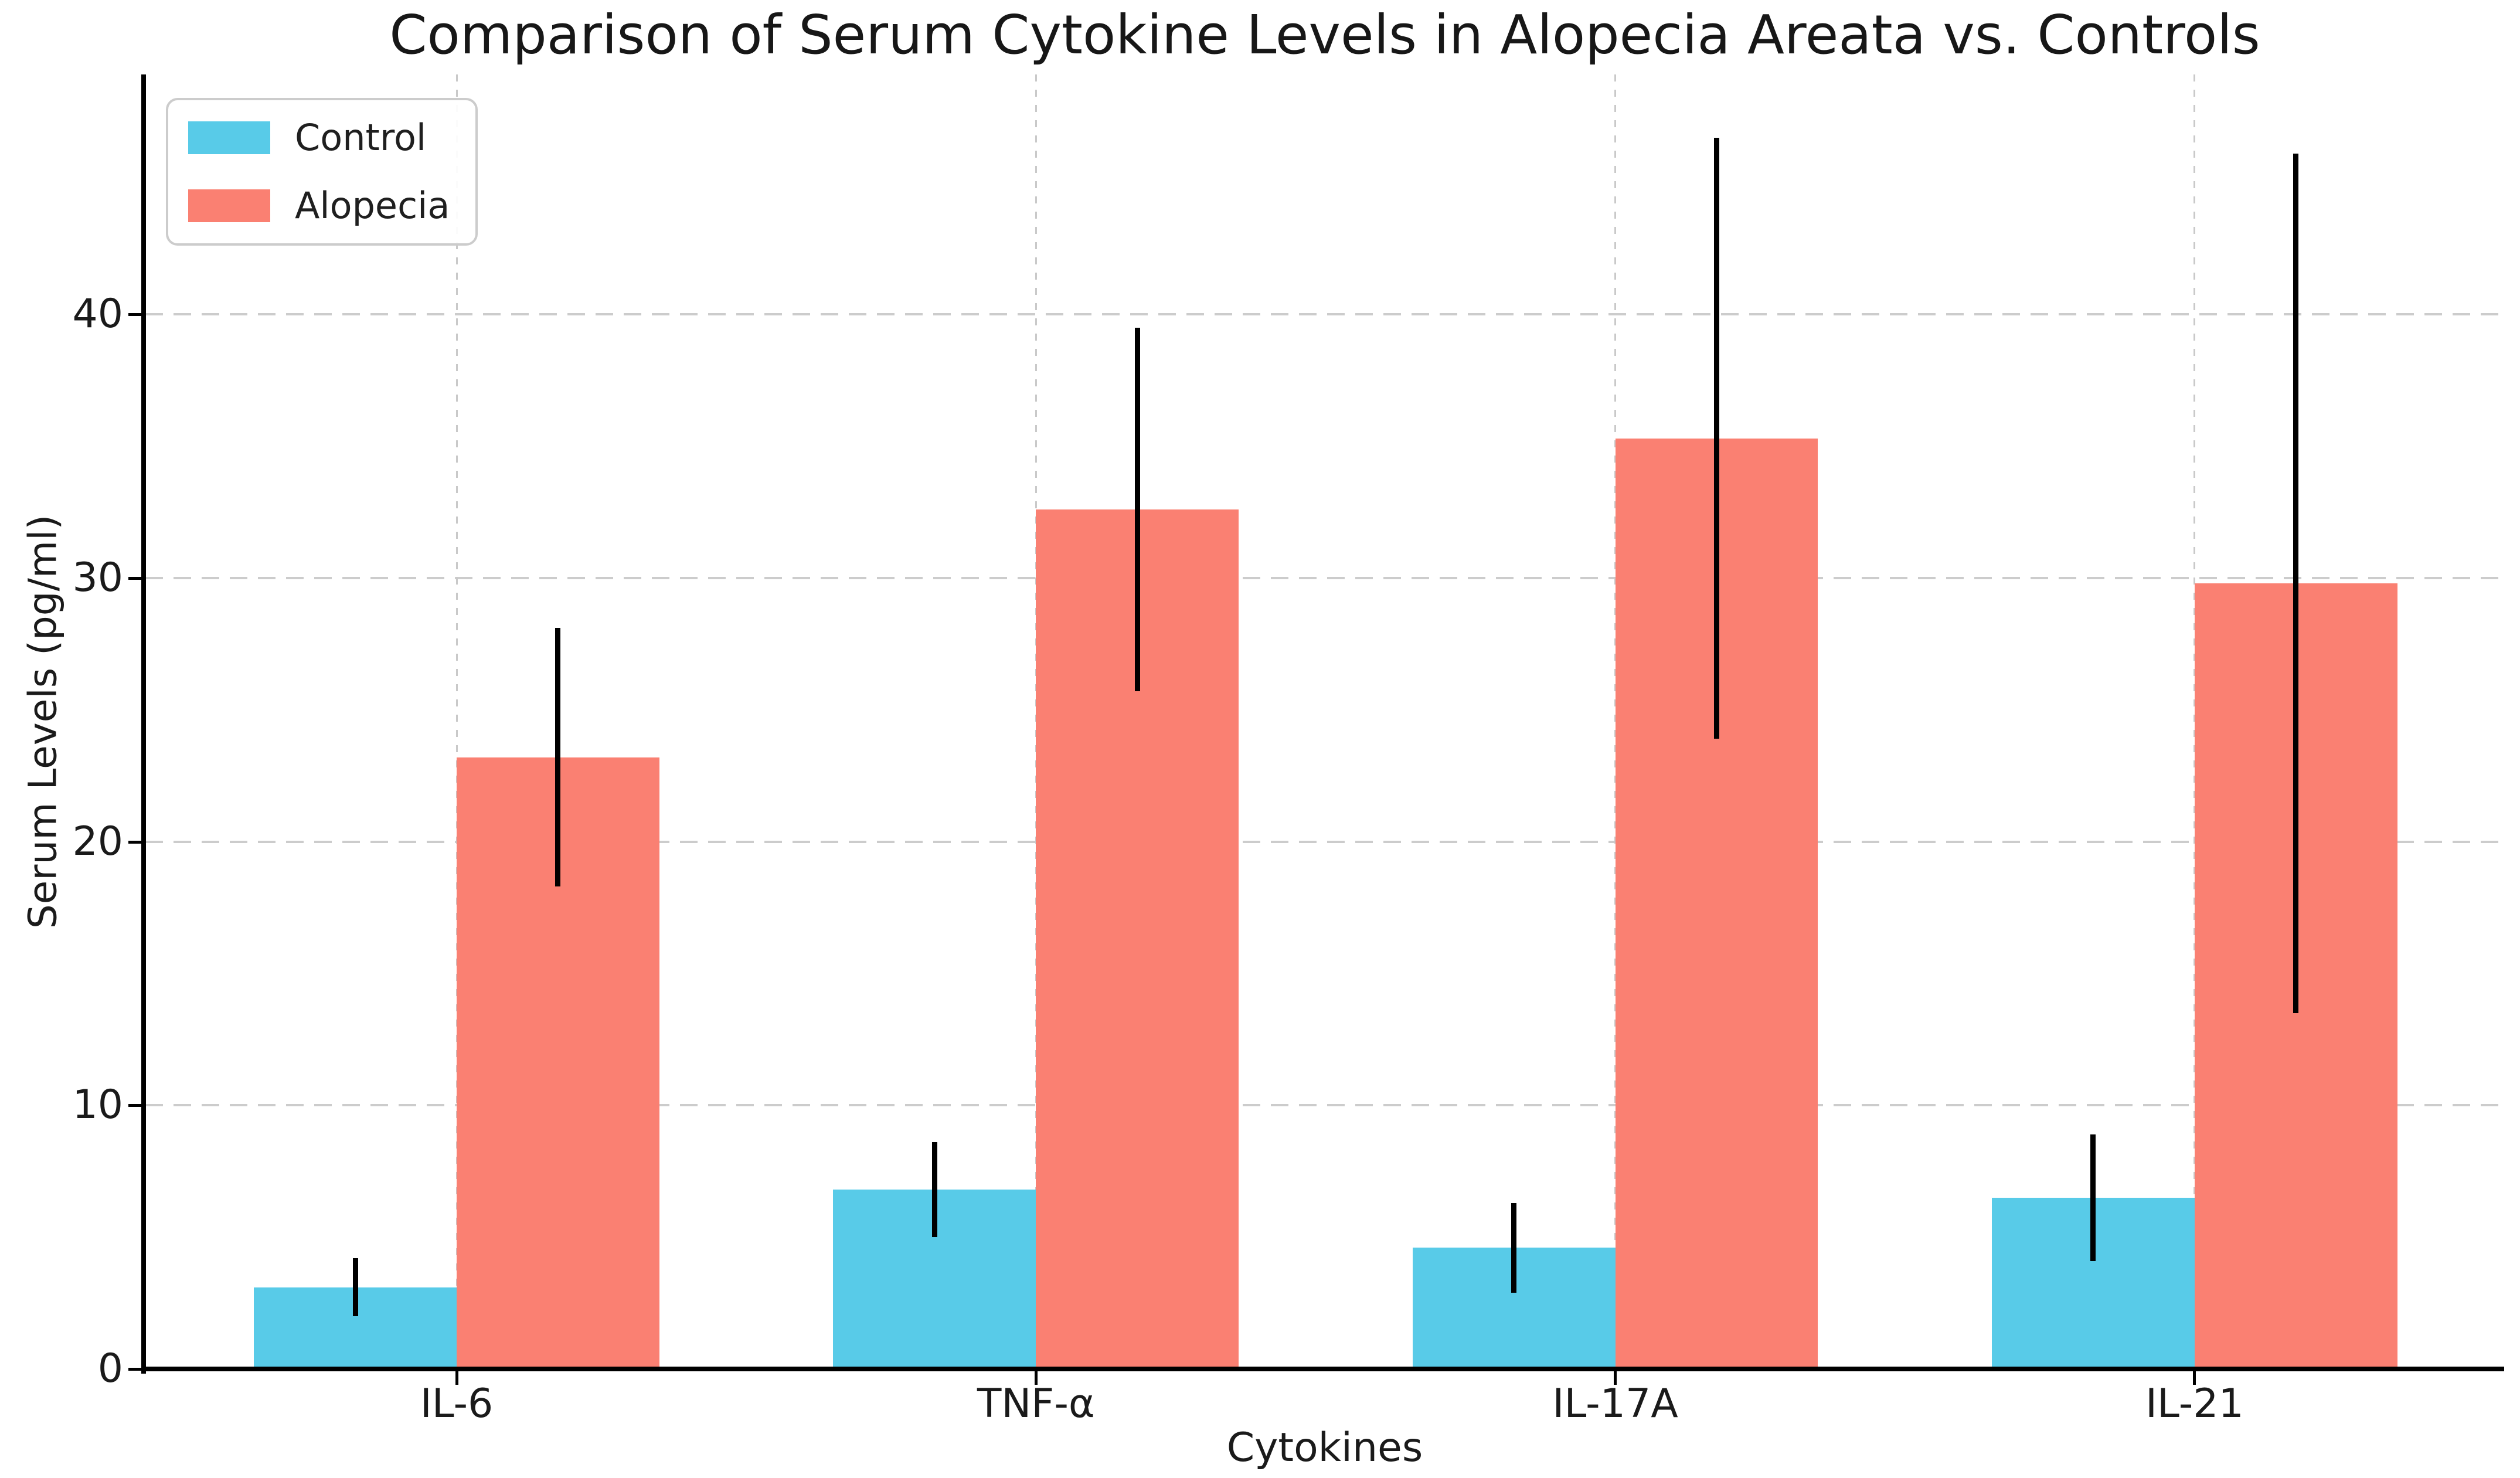 This screenshot has height=1478, width=2520. Describe the element at coordinates (43, 721) in the screenshot. I see `y-axis-label: Serum Levels (pg/ml)` at that location.